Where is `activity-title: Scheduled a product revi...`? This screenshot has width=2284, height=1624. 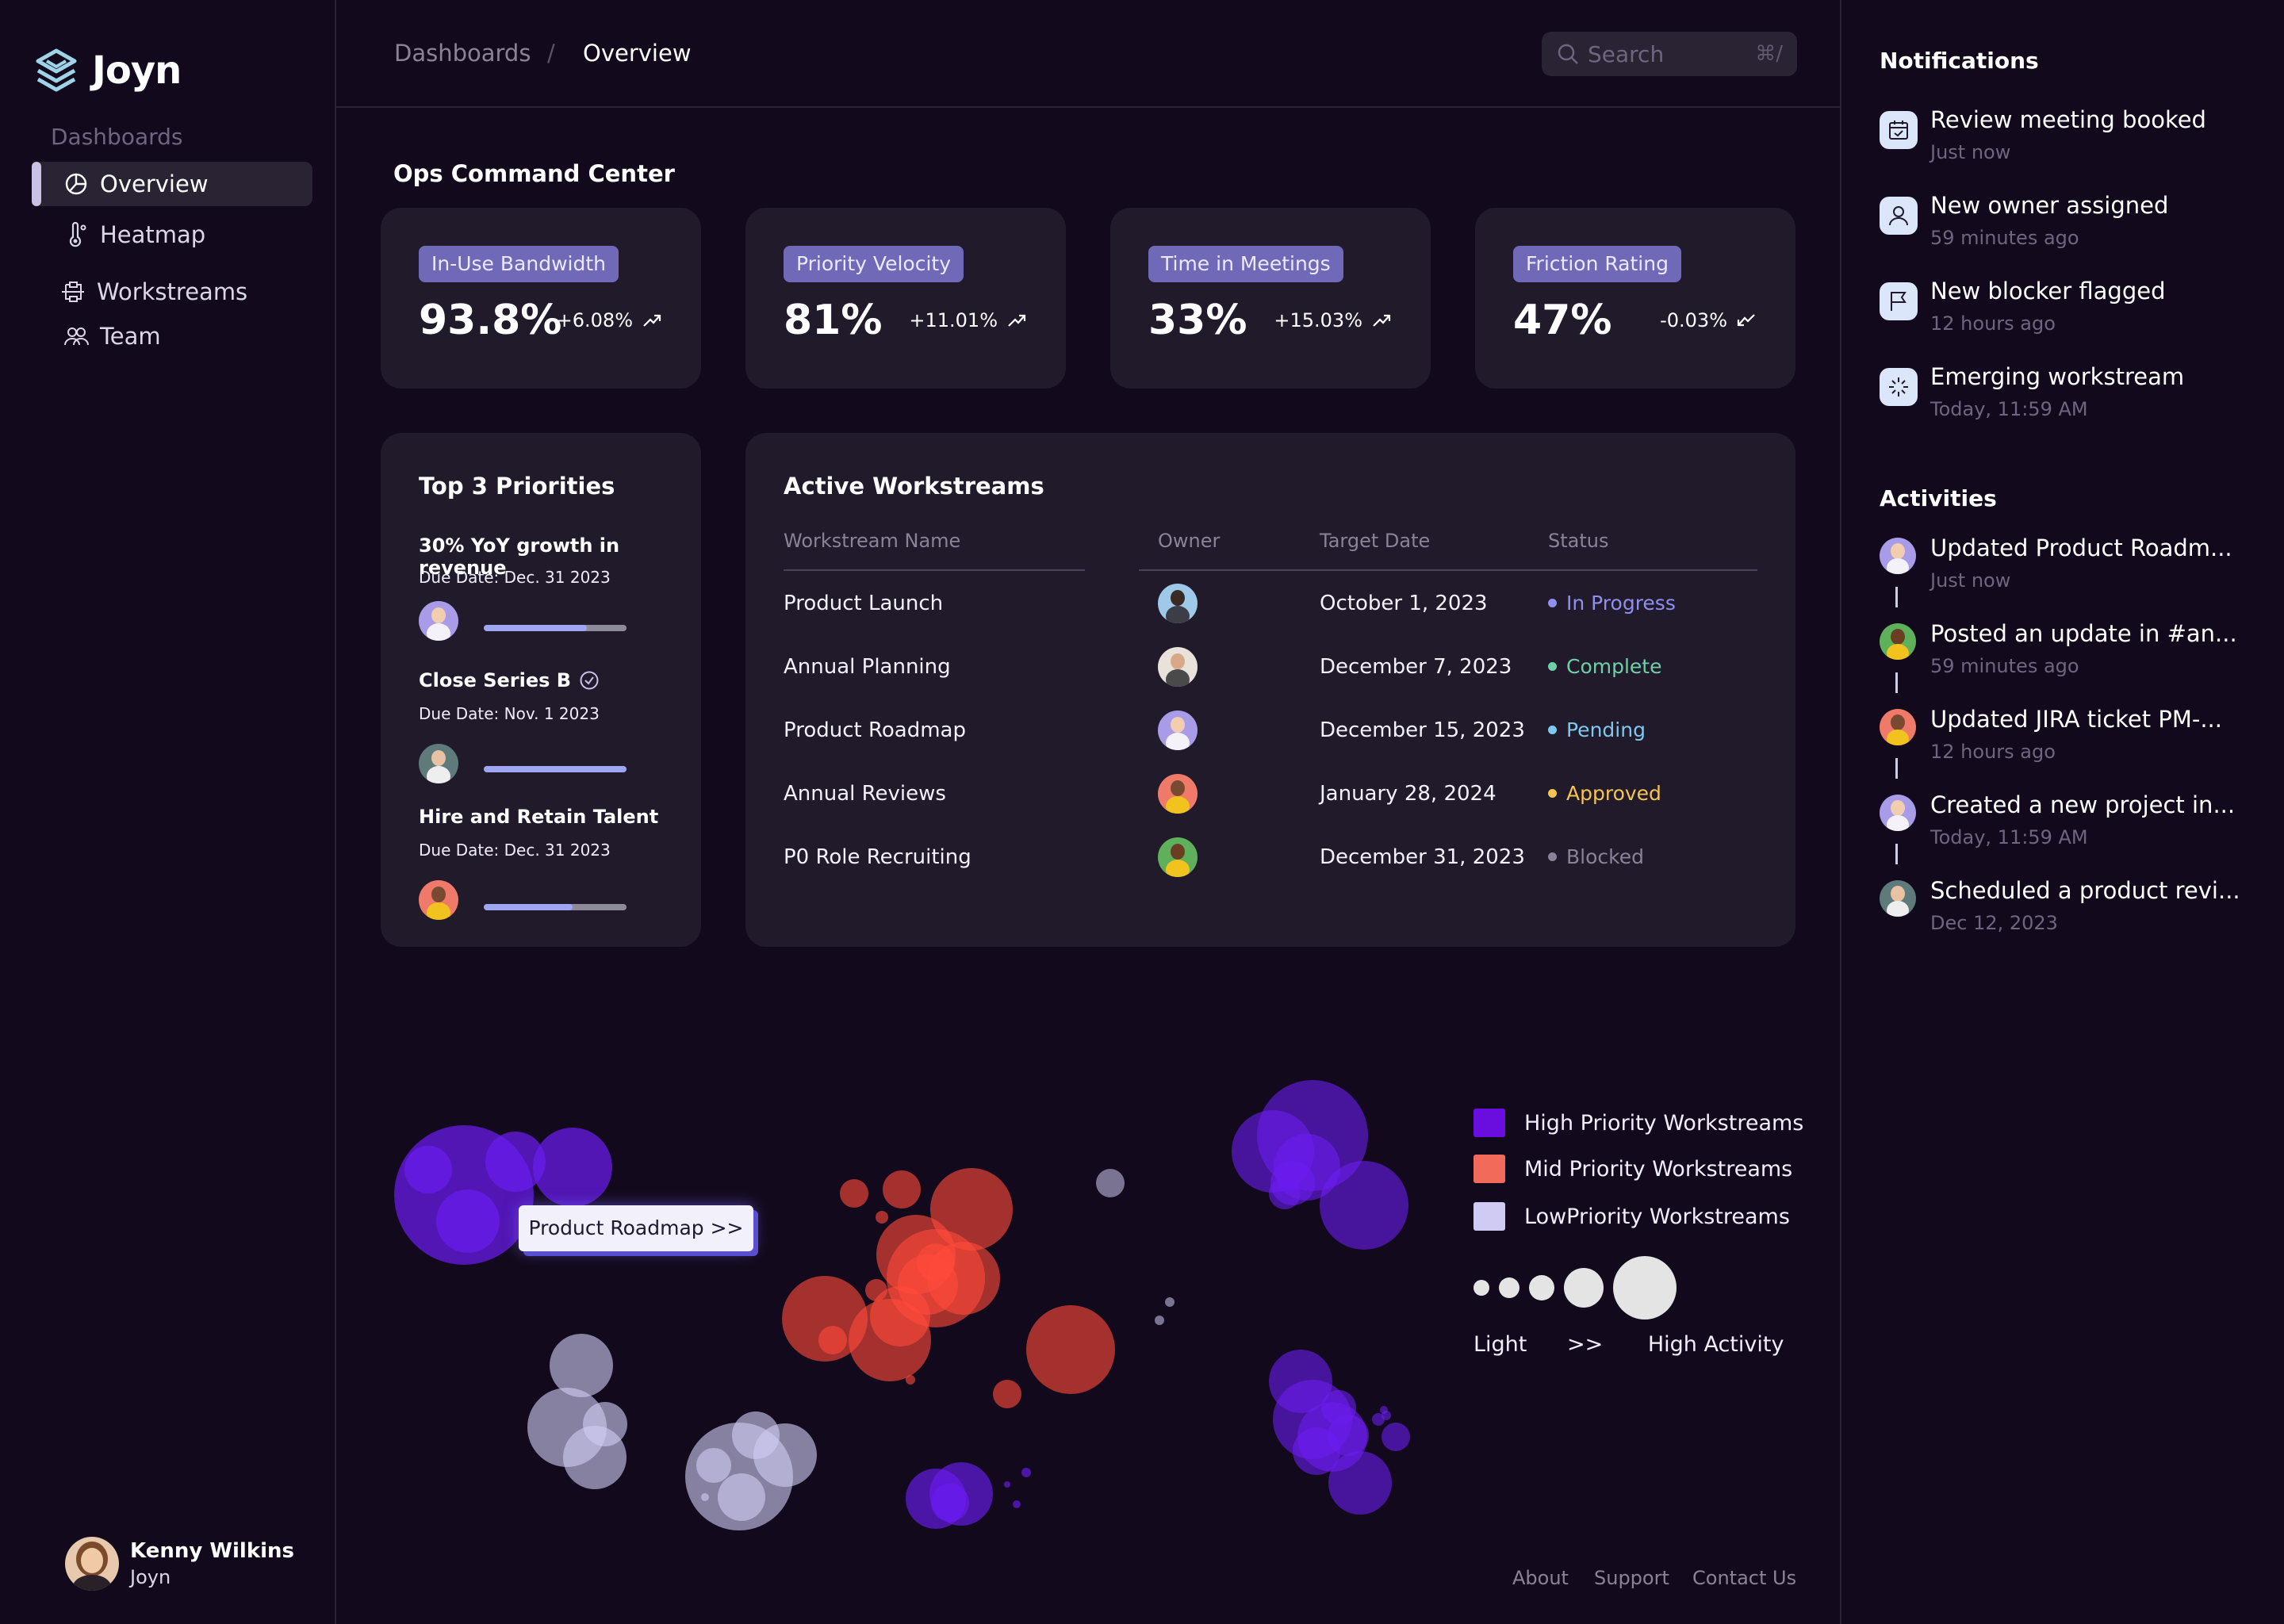 activity-title: Scheduled a product revi... is located at coordinates (2085, 890).